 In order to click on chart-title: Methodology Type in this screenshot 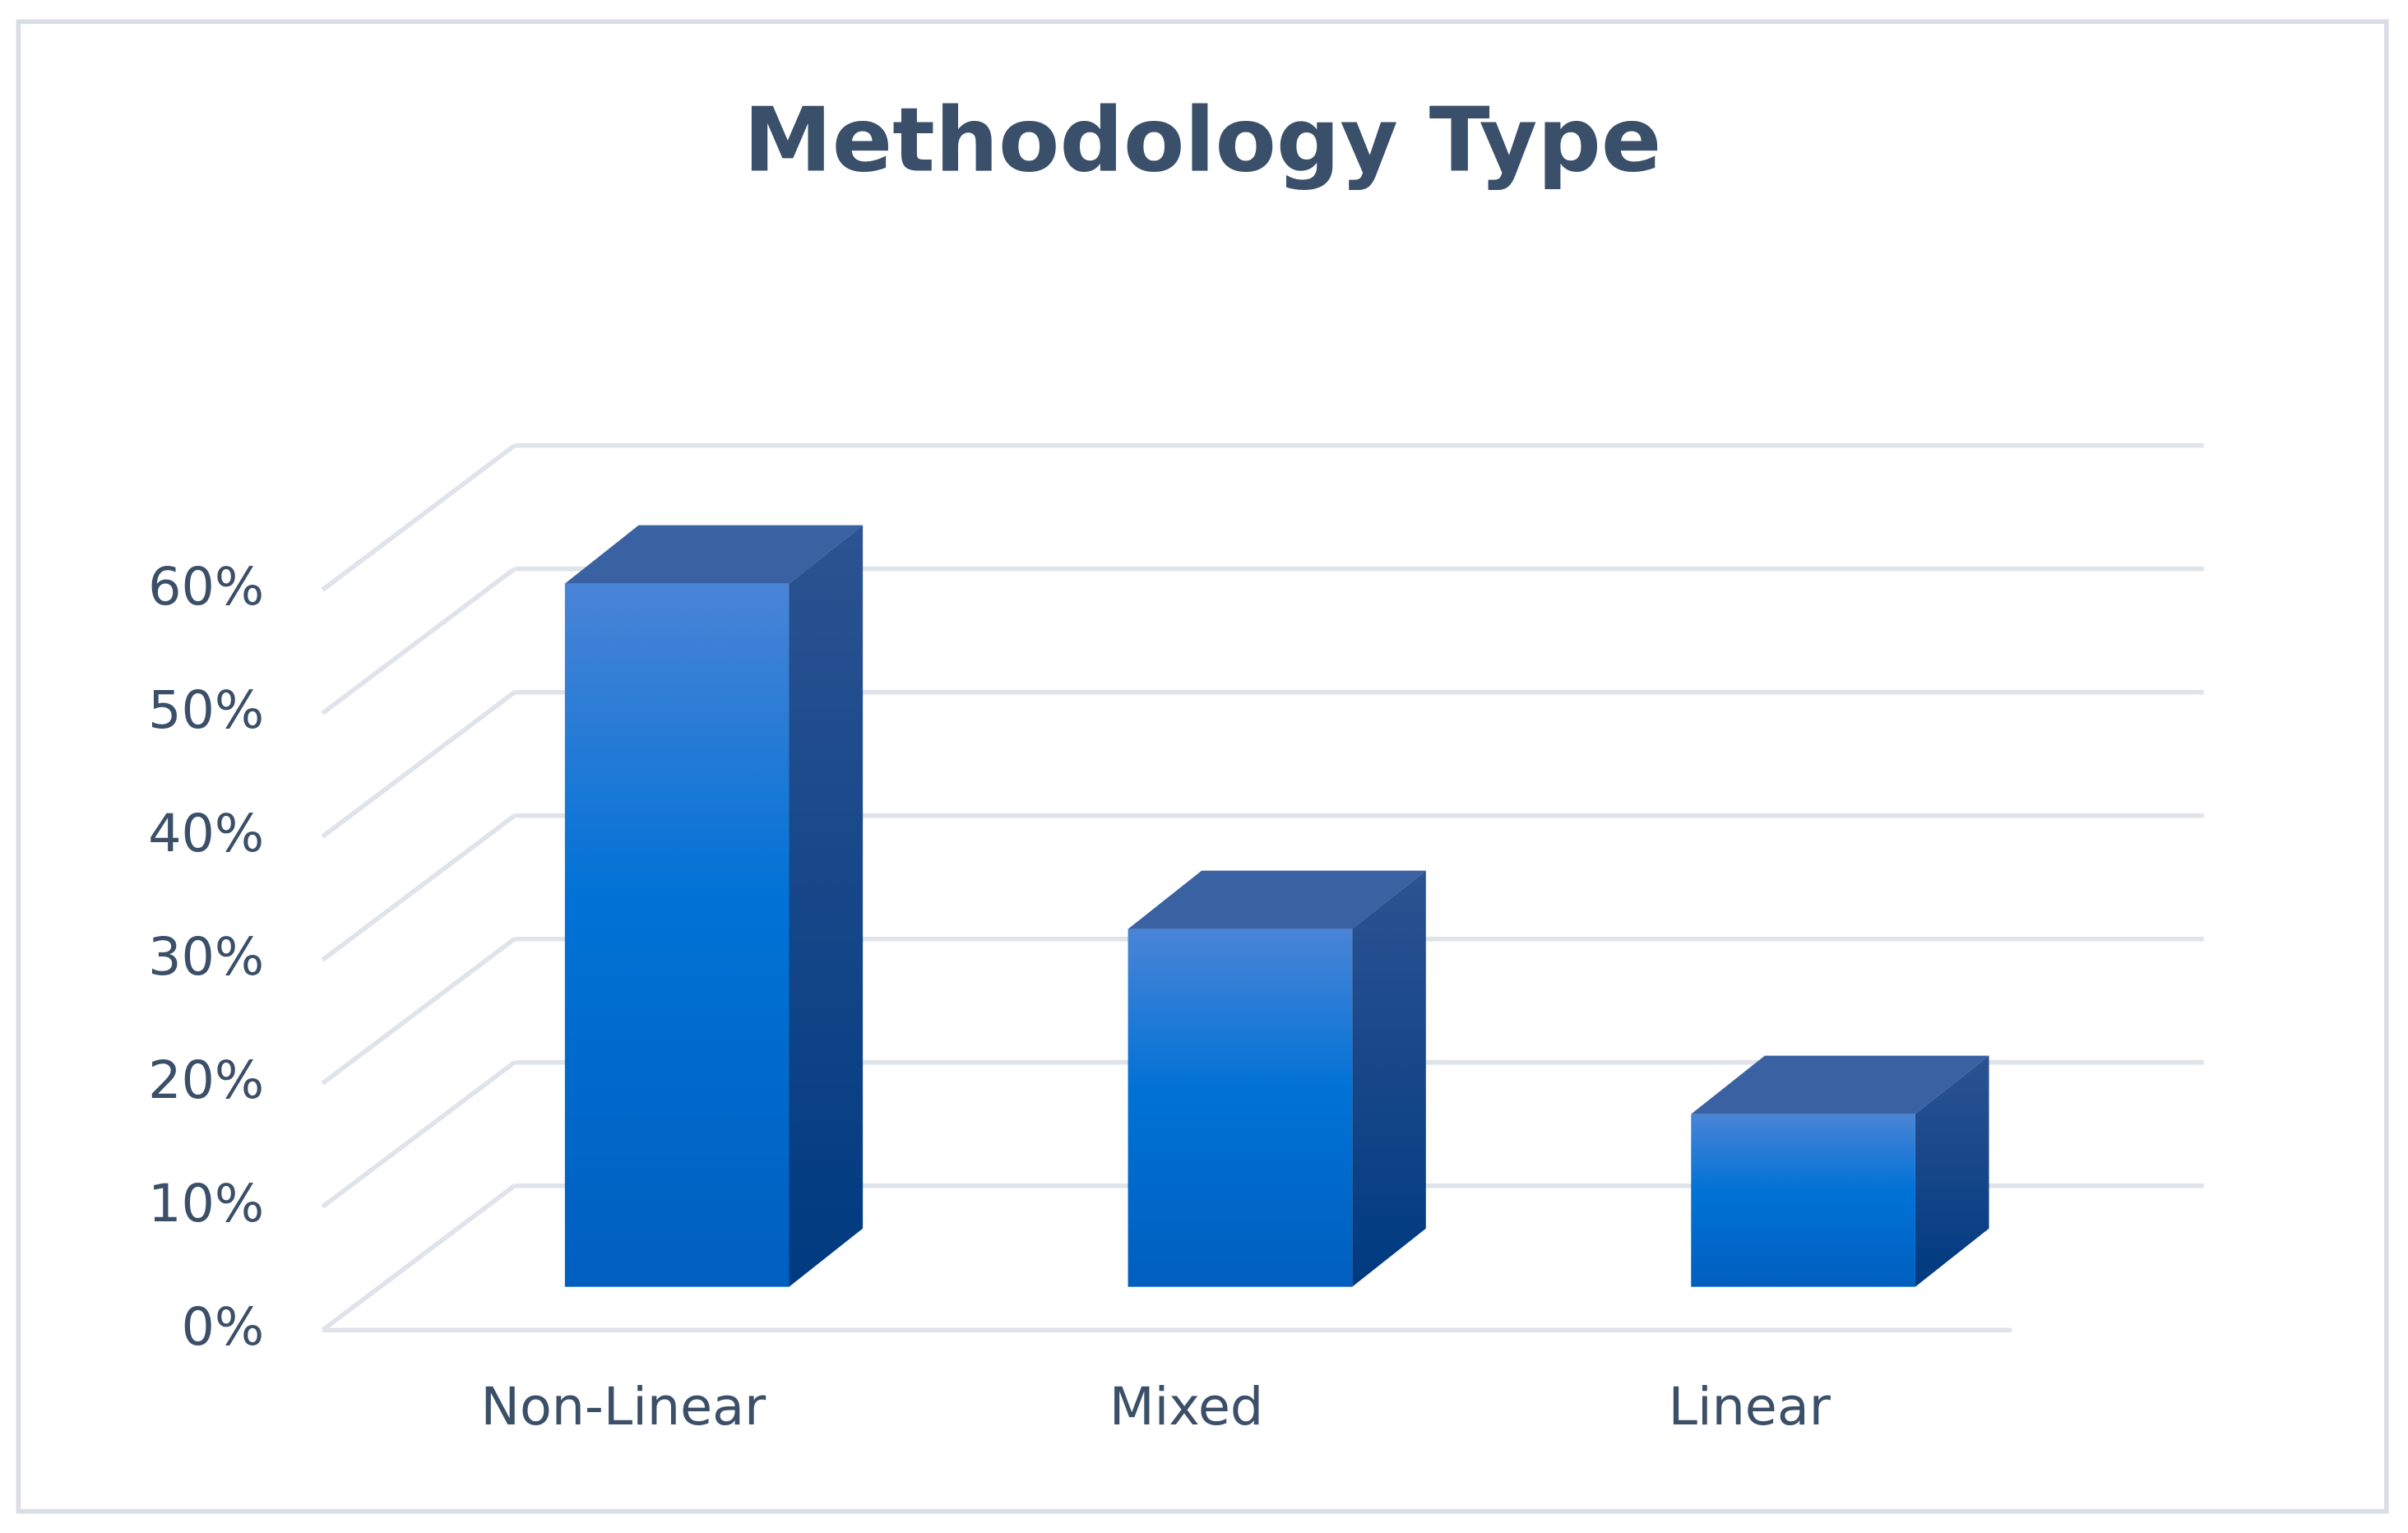, I will do `click(1202, 139)`.